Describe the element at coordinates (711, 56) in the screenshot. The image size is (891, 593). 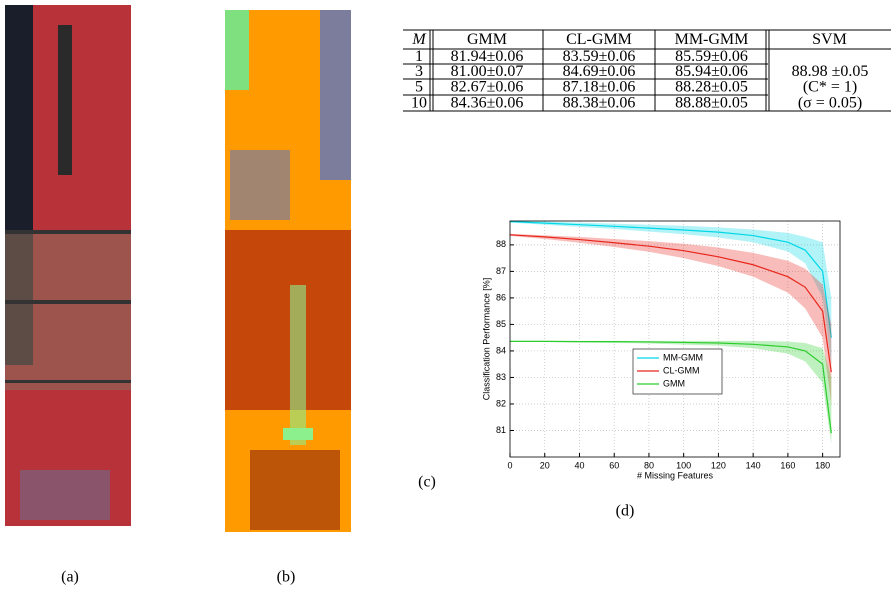
I see `table-cell: 85.59±0.06` at that location.